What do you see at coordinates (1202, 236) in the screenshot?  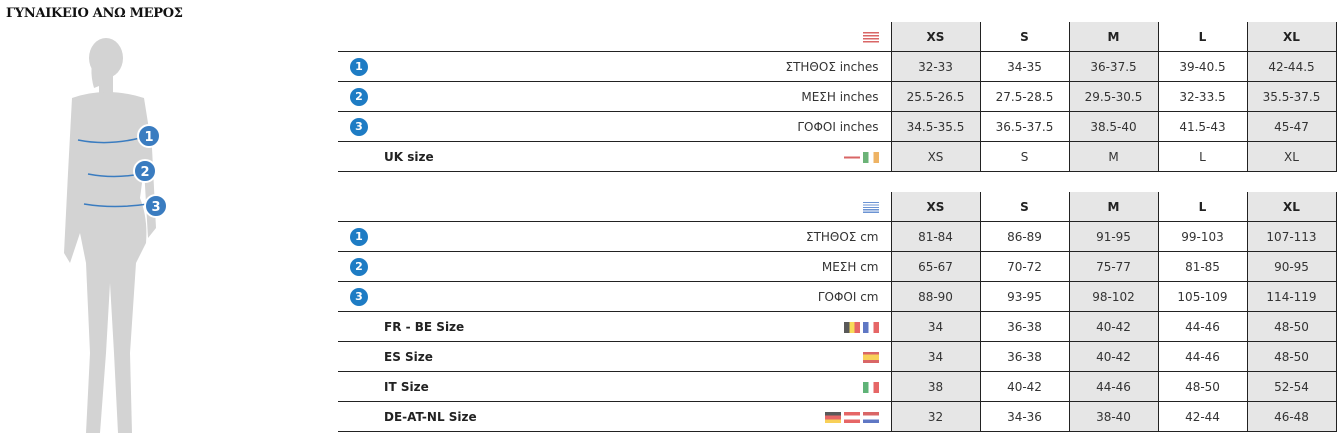 I see `size-value-cell: 99-103` at bounding box center [1202, 236].